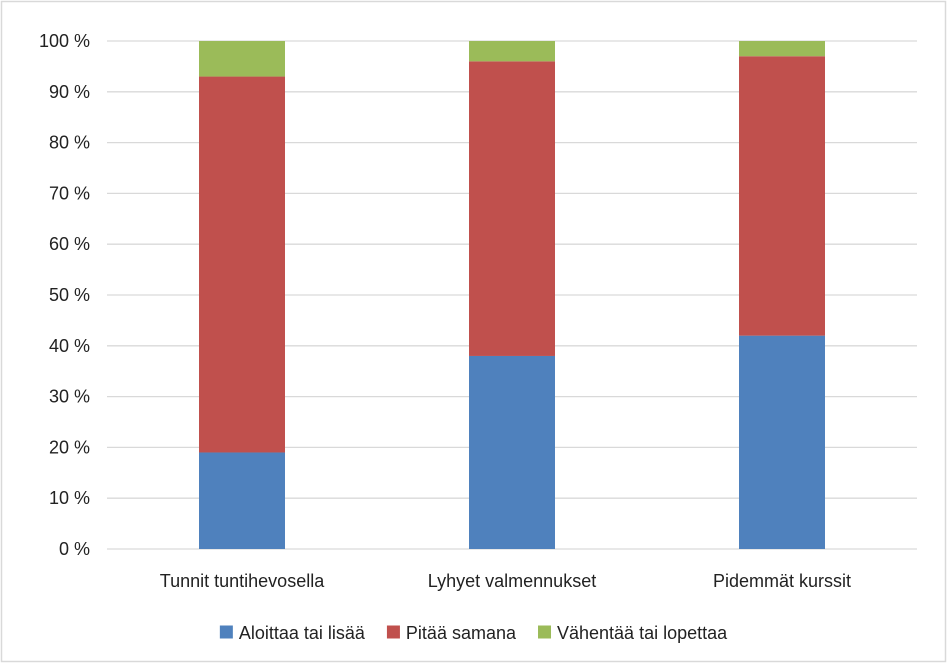 This screenshot has width=947, height=663. What do you see at coordinates (69, 193) in the screenshot?
I see `y-tick-label: 70 %` at bounding box center [69, 193].